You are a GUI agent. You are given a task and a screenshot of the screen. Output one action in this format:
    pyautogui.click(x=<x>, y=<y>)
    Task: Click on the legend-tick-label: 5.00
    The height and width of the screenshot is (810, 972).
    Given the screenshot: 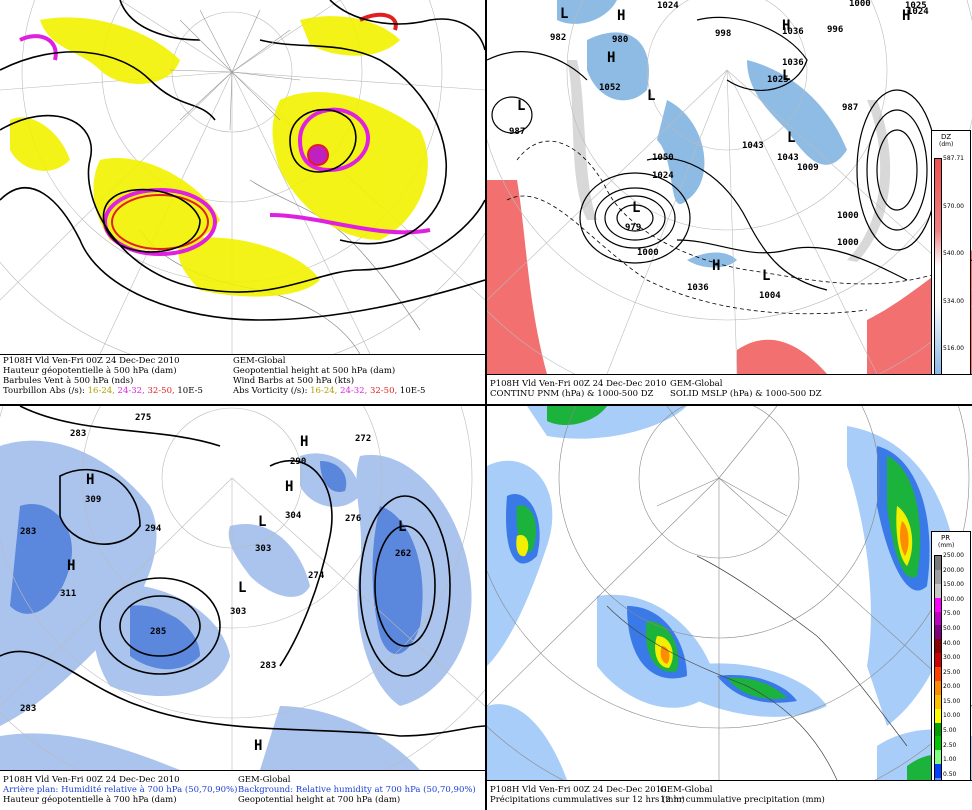 What is the action you would take?
    pyautogui.click(x=950, y=731)
    